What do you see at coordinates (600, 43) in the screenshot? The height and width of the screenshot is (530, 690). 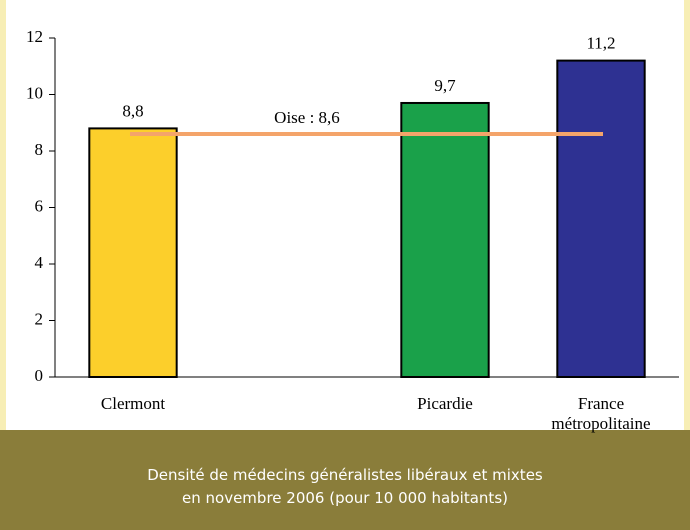 I see `value-label: 11,2` at bounding box center [600, 43].